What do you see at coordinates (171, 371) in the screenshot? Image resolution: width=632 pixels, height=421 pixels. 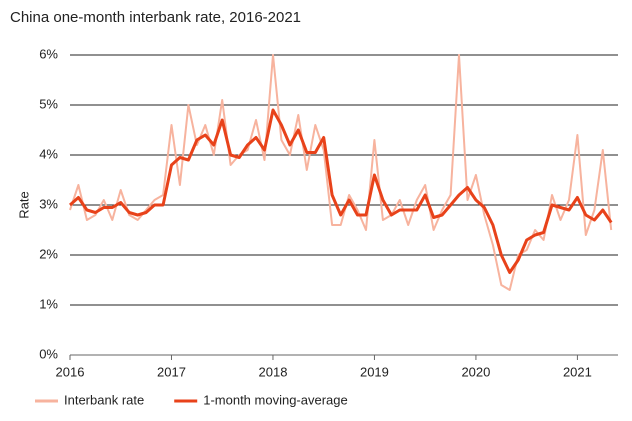 I see `x-tick-label: 2017` at bounding box center [171, 371].